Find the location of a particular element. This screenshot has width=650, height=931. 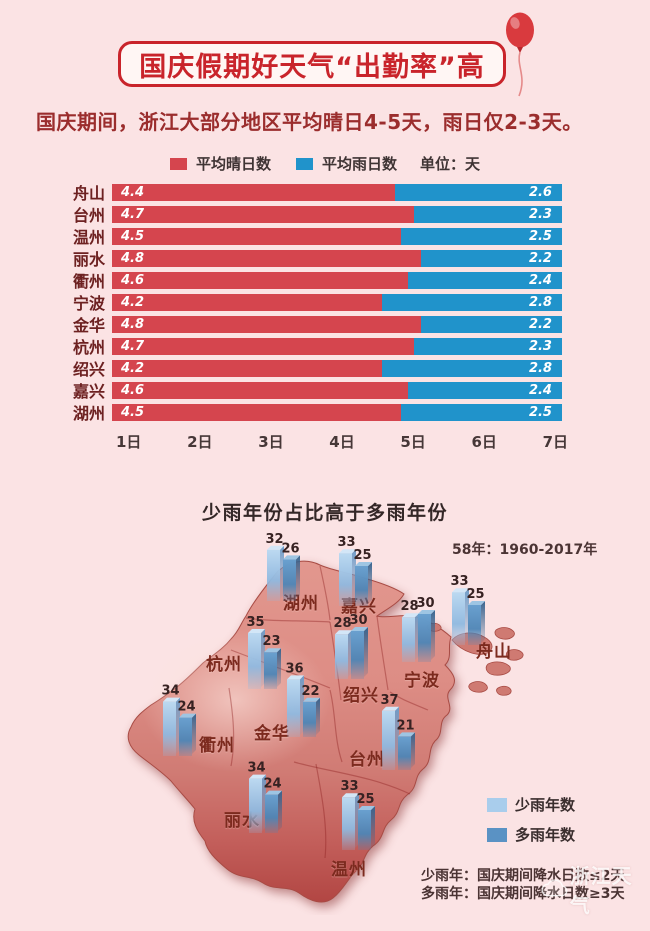

axis-tick: 3日 is located at coordinates (271, 442).